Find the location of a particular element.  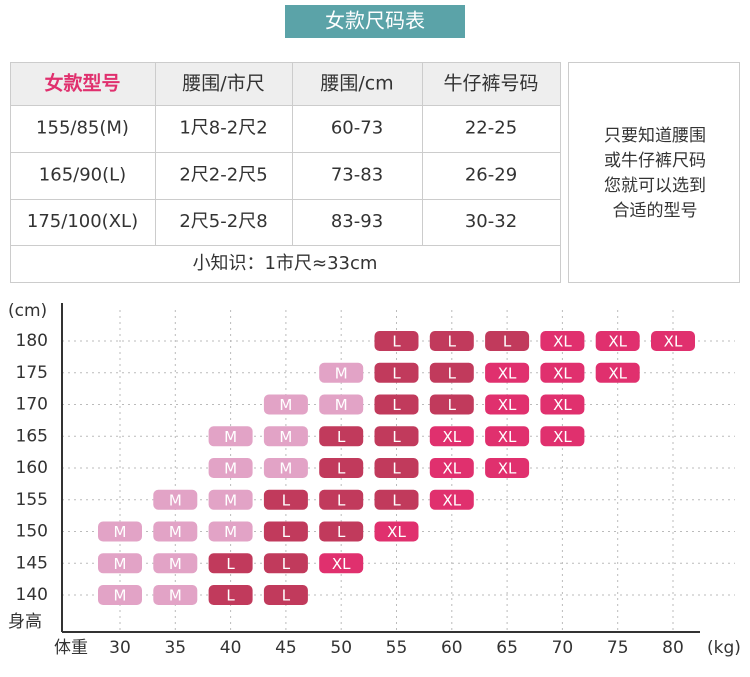

table-cell: 83-93 is located at coordinates (357, 221).